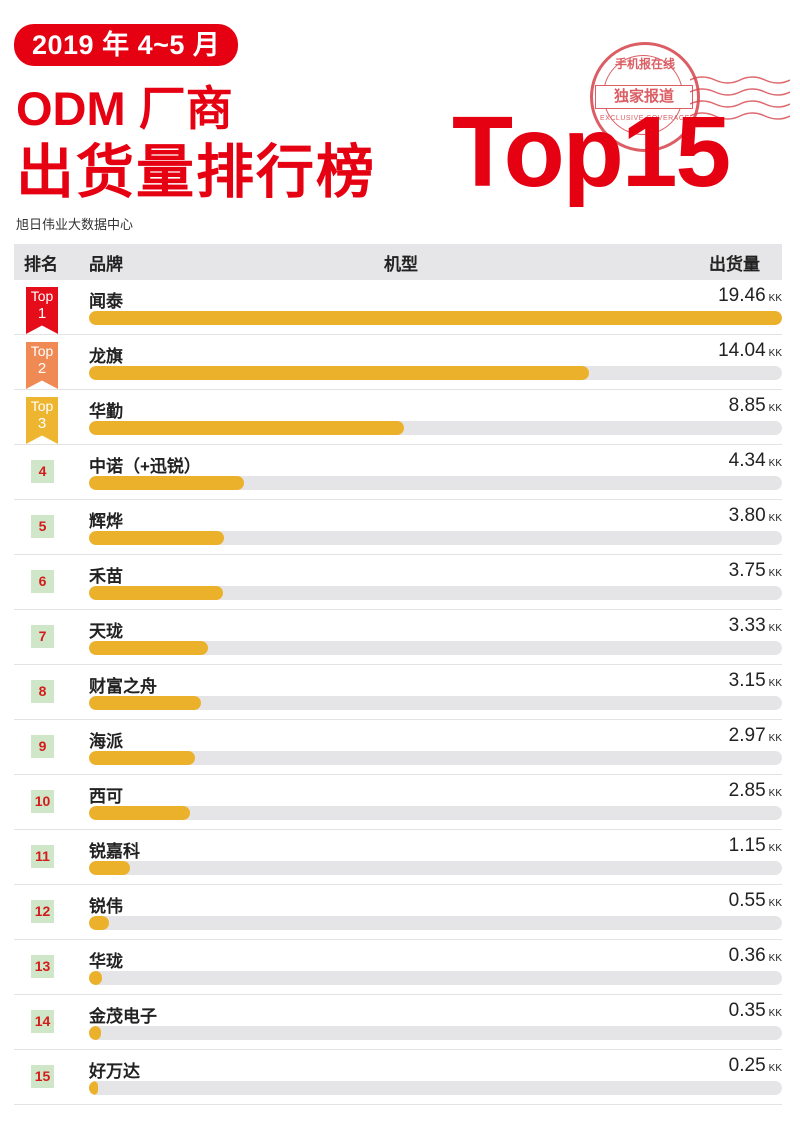 The image size is (800, 1124). Describe the element at coordinates (398, 637) in the screenshot. I see `table-row: 7 天珑 3.33 KK` at that location.